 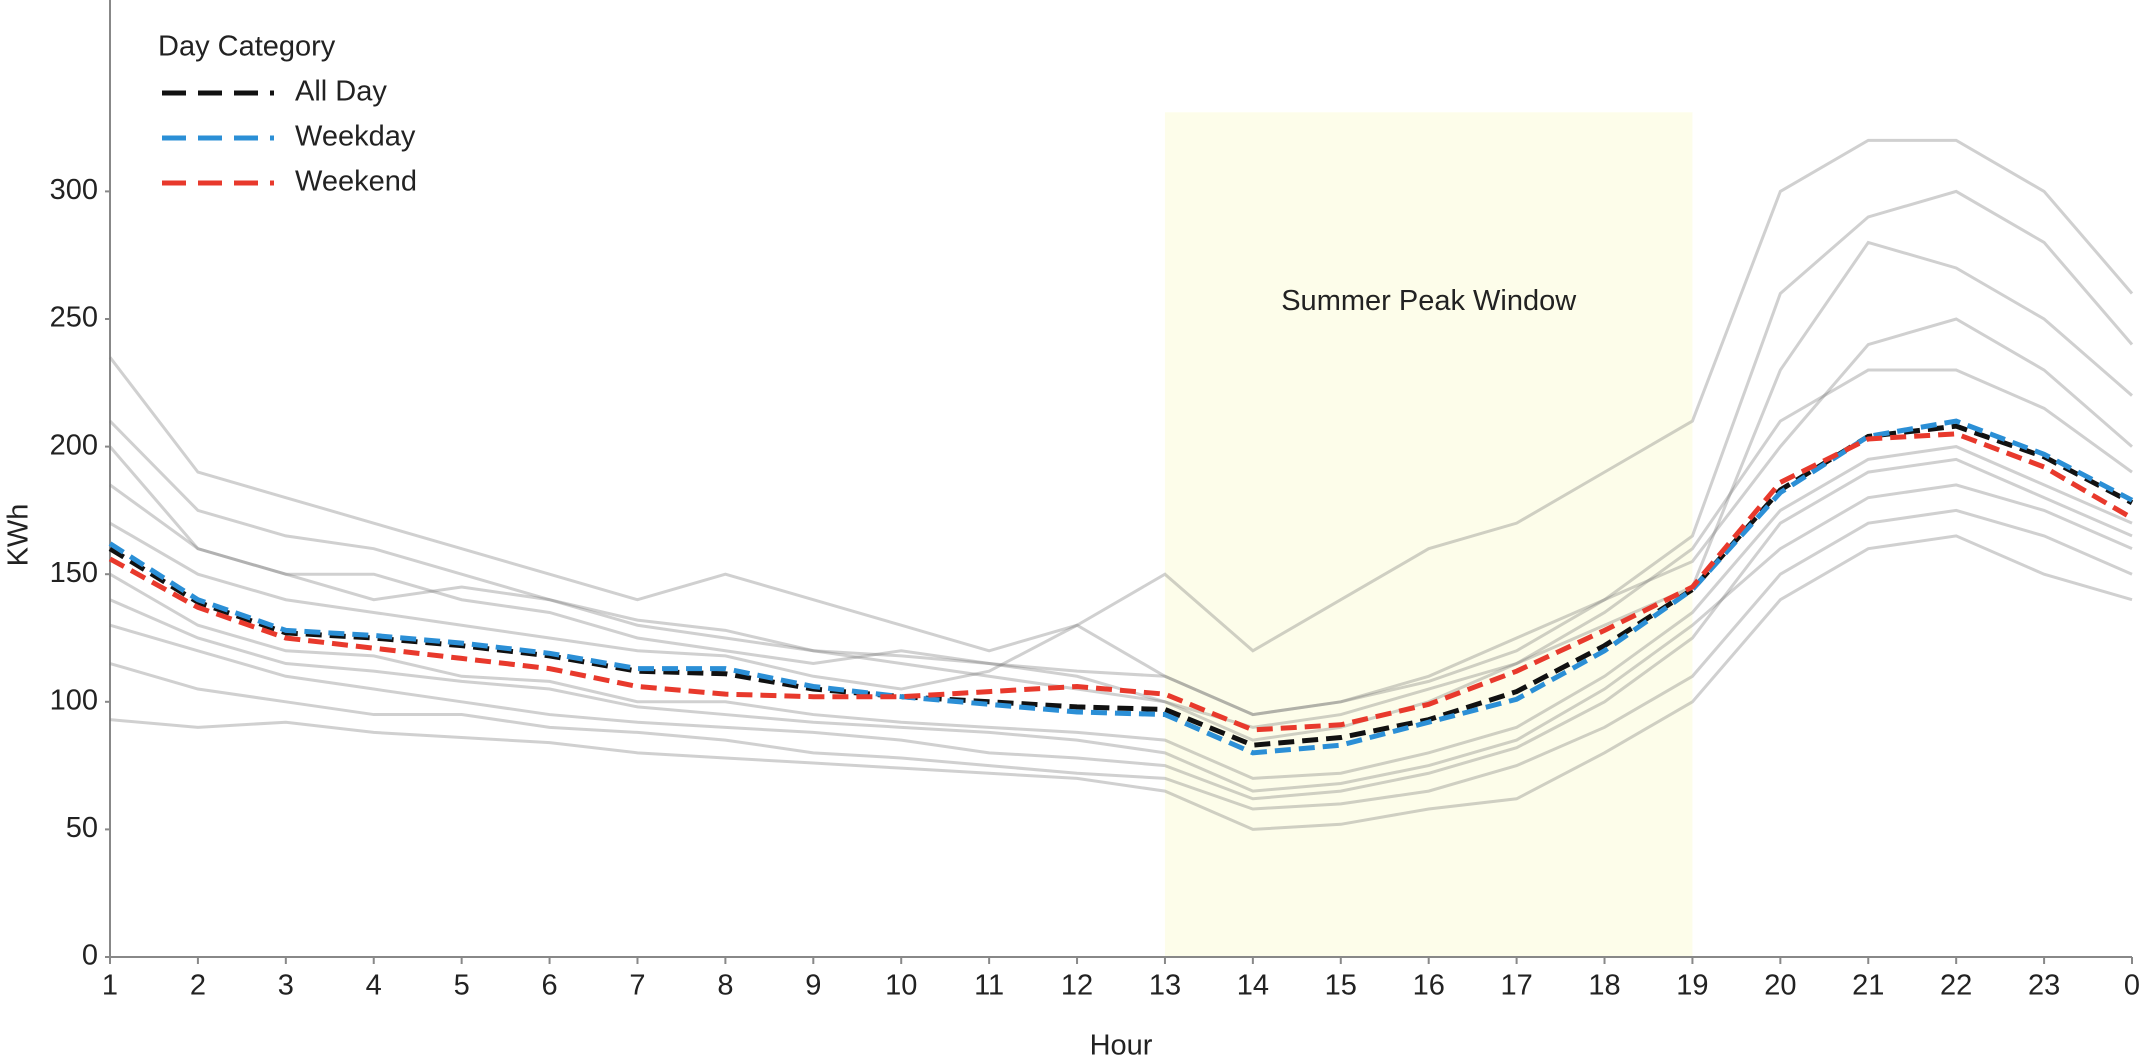 What do you see at coordinates (1692, 986) in the screenshot?
I see `x-tick-label: 19` at bounding box center [1692, 986].